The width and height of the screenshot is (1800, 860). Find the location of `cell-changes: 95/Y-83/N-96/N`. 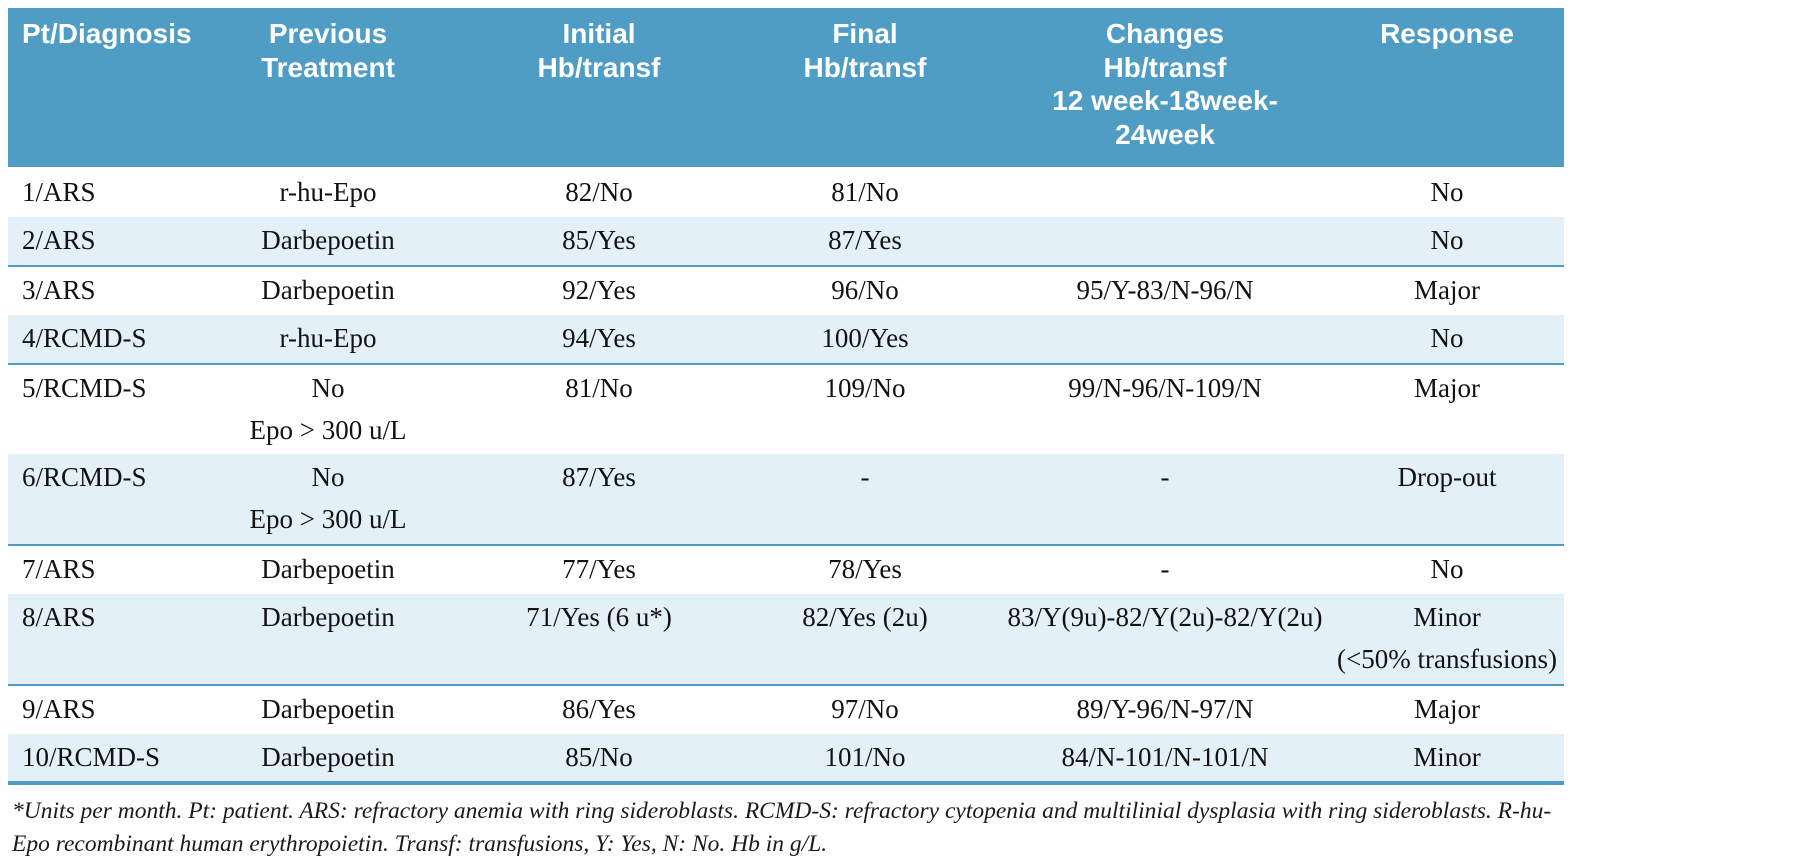

cell-changes: 95/Y-83/N-96/N is located at coordinates (1165, 290).